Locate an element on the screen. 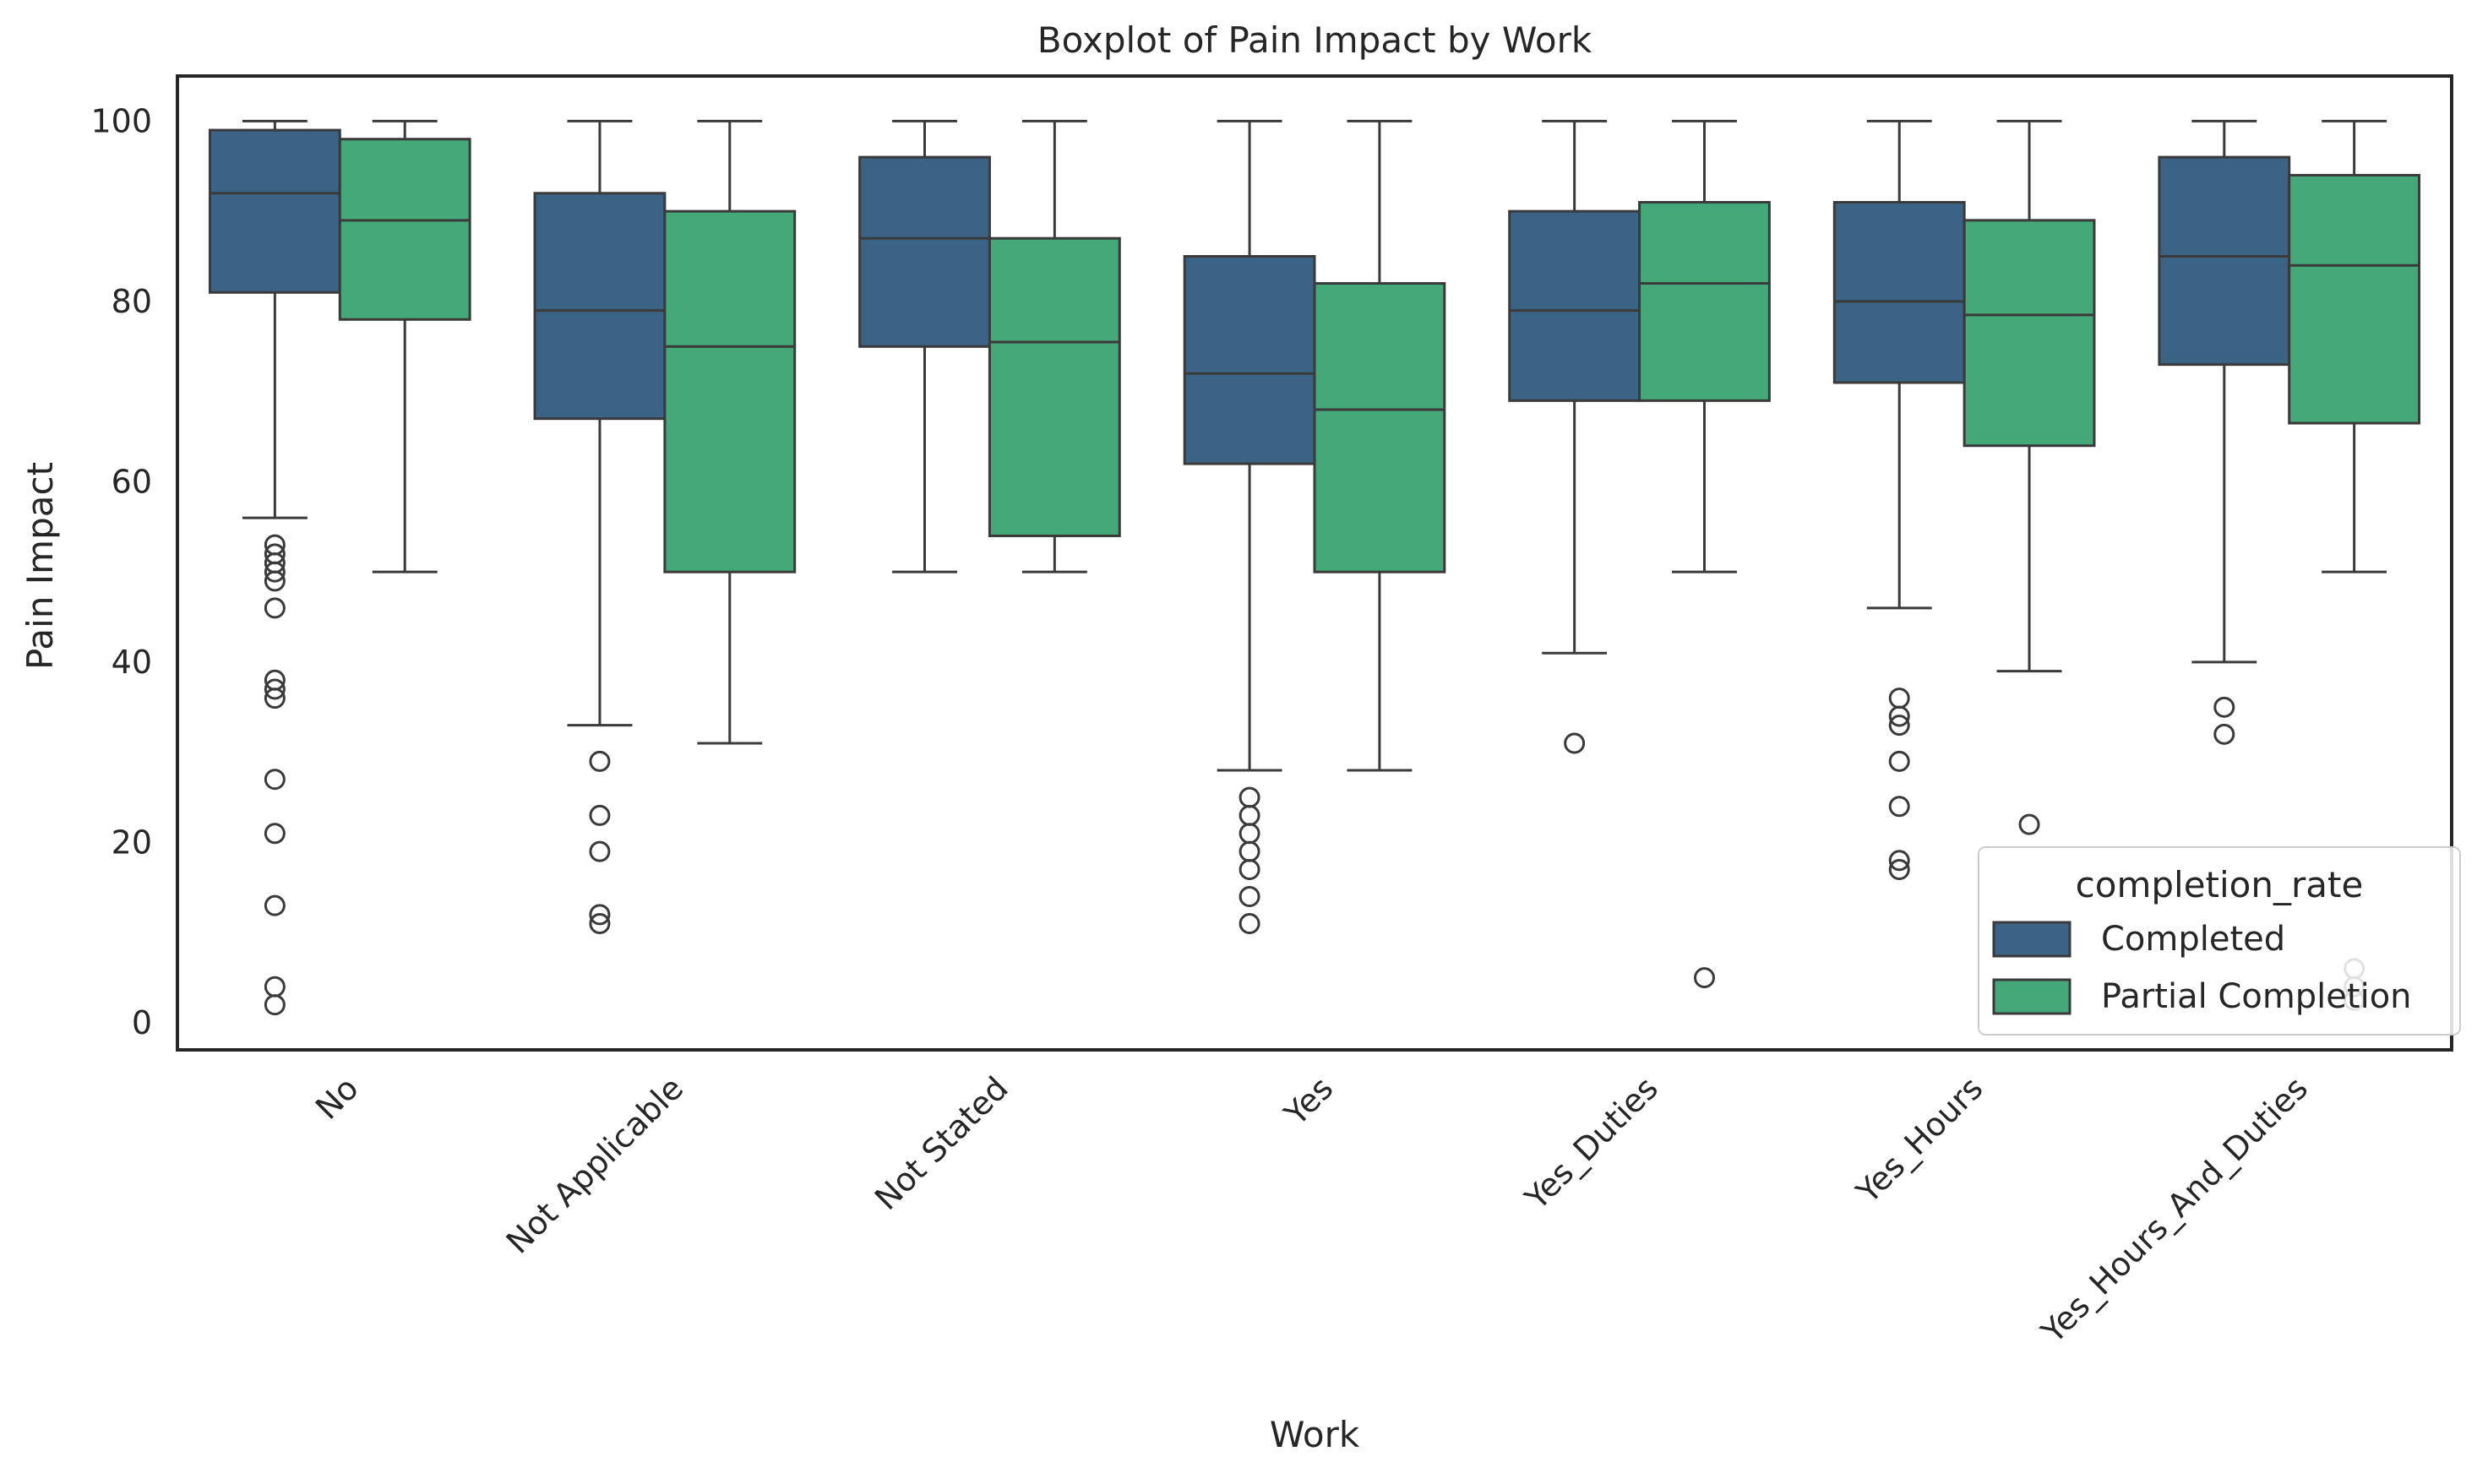 The image size is (2477, 1484). chart-title: Boxplot of Pain Impact by Work is located at coordinates (1314, 40).